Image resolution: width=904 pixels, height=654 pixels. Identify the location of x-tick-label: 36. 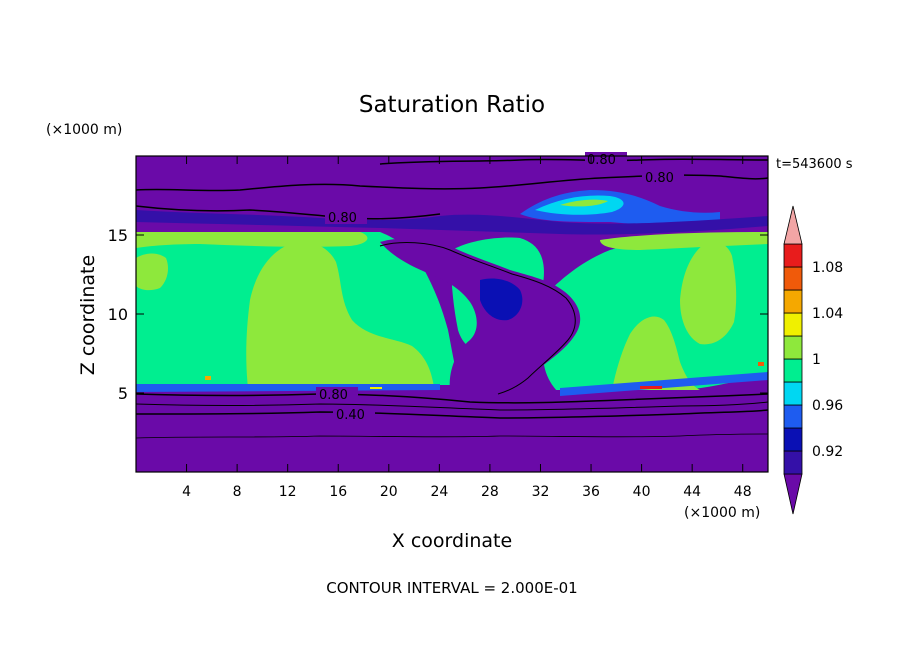
(591, 492).